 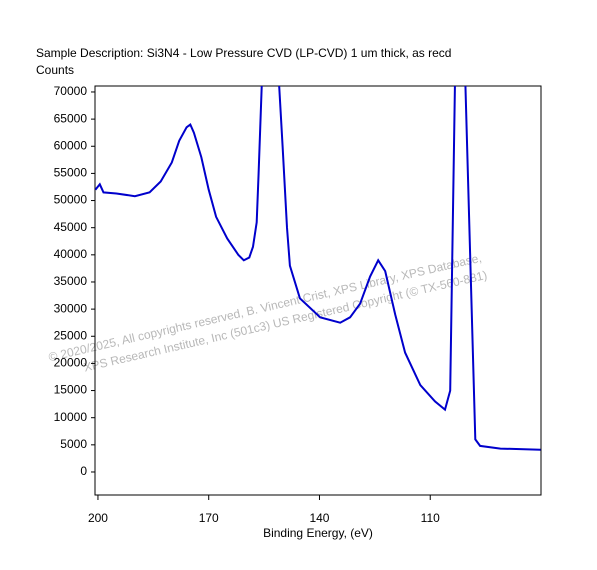 I want to click on x-tick-label: 200, so click(x=98, y=518).